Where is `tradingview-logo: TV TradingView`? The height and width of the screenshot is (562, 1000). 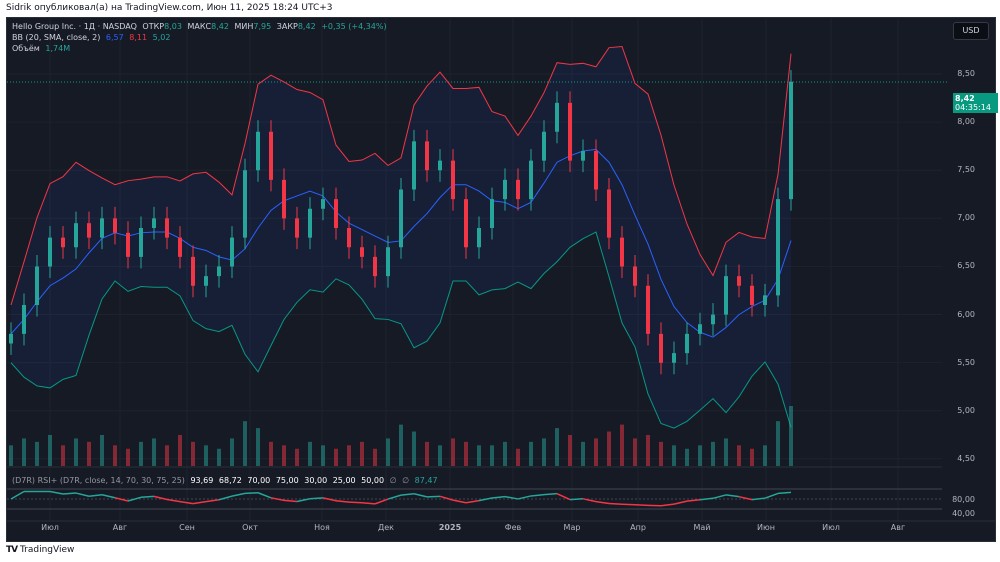
tradingview-logo: TV TradingView is located at coordinates (40, 550).